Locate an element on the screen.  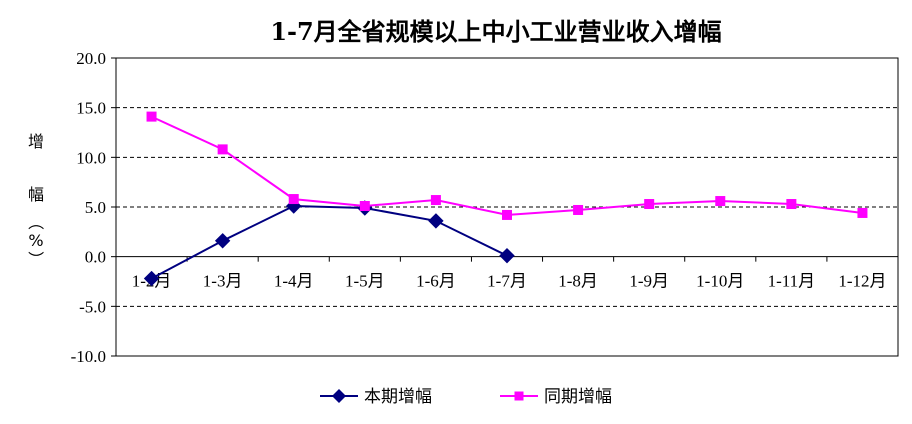
x-tick-label: 1-6月 is located at coordinates (436, 281).